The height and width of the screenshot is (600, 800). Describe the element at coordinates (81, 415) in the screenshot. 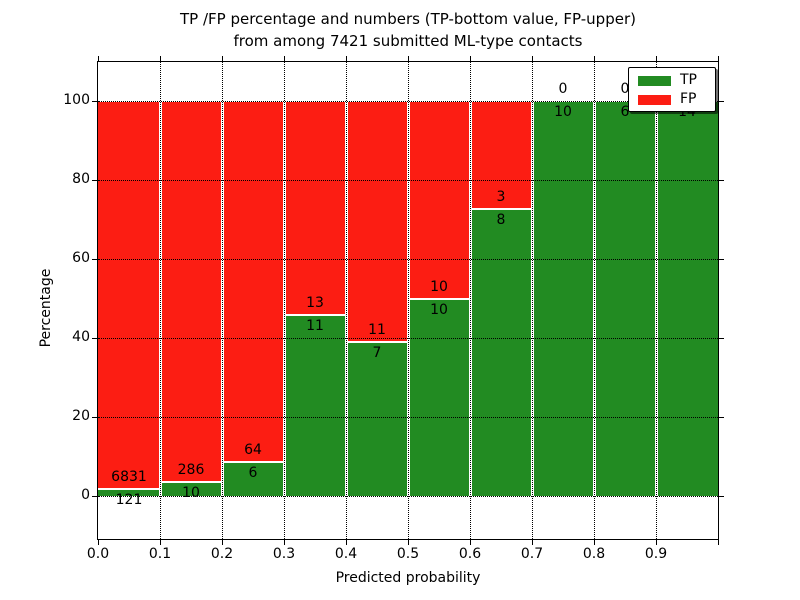

I see `y-tick-label: 20` at that location.